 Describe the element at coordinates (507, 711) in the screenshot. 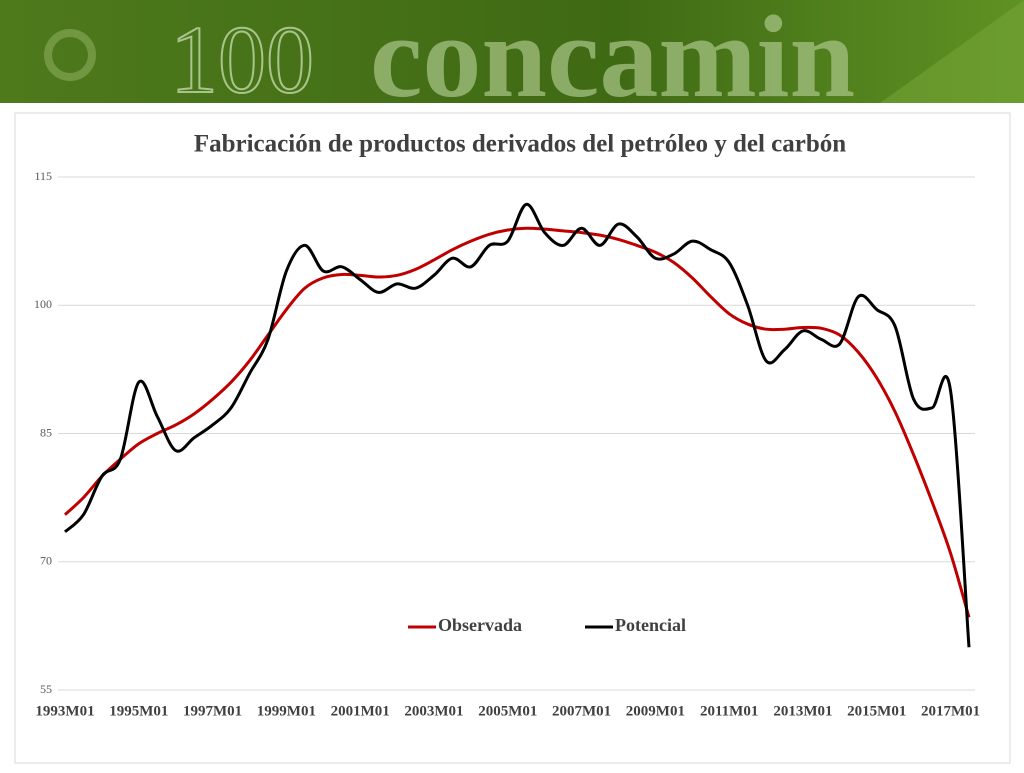

I see `x-tick-label: 2005M01` at that location.